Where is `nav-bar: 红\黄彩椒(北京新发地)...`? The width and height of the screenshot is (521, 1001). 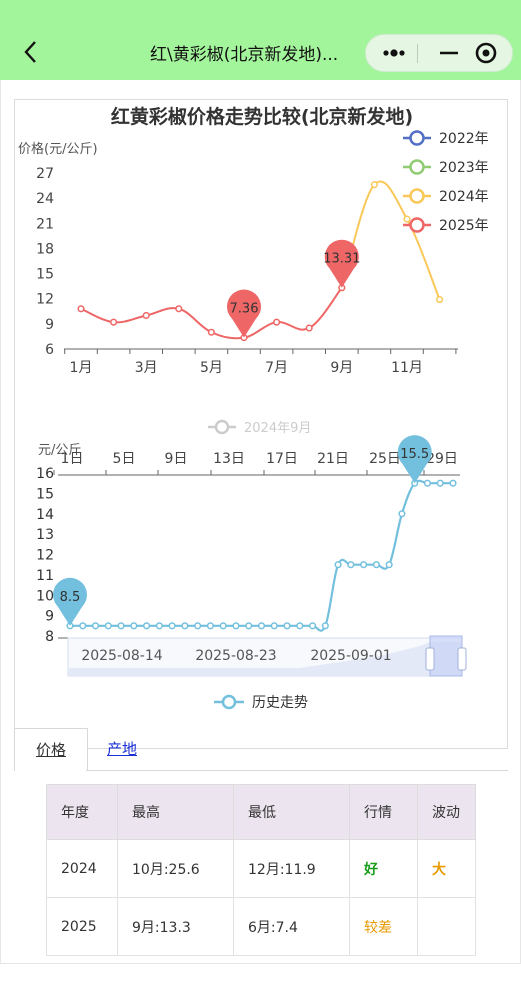
nav-bar: 红\黄彩椒(北京新发地)... is located at coordinates (260, 40).